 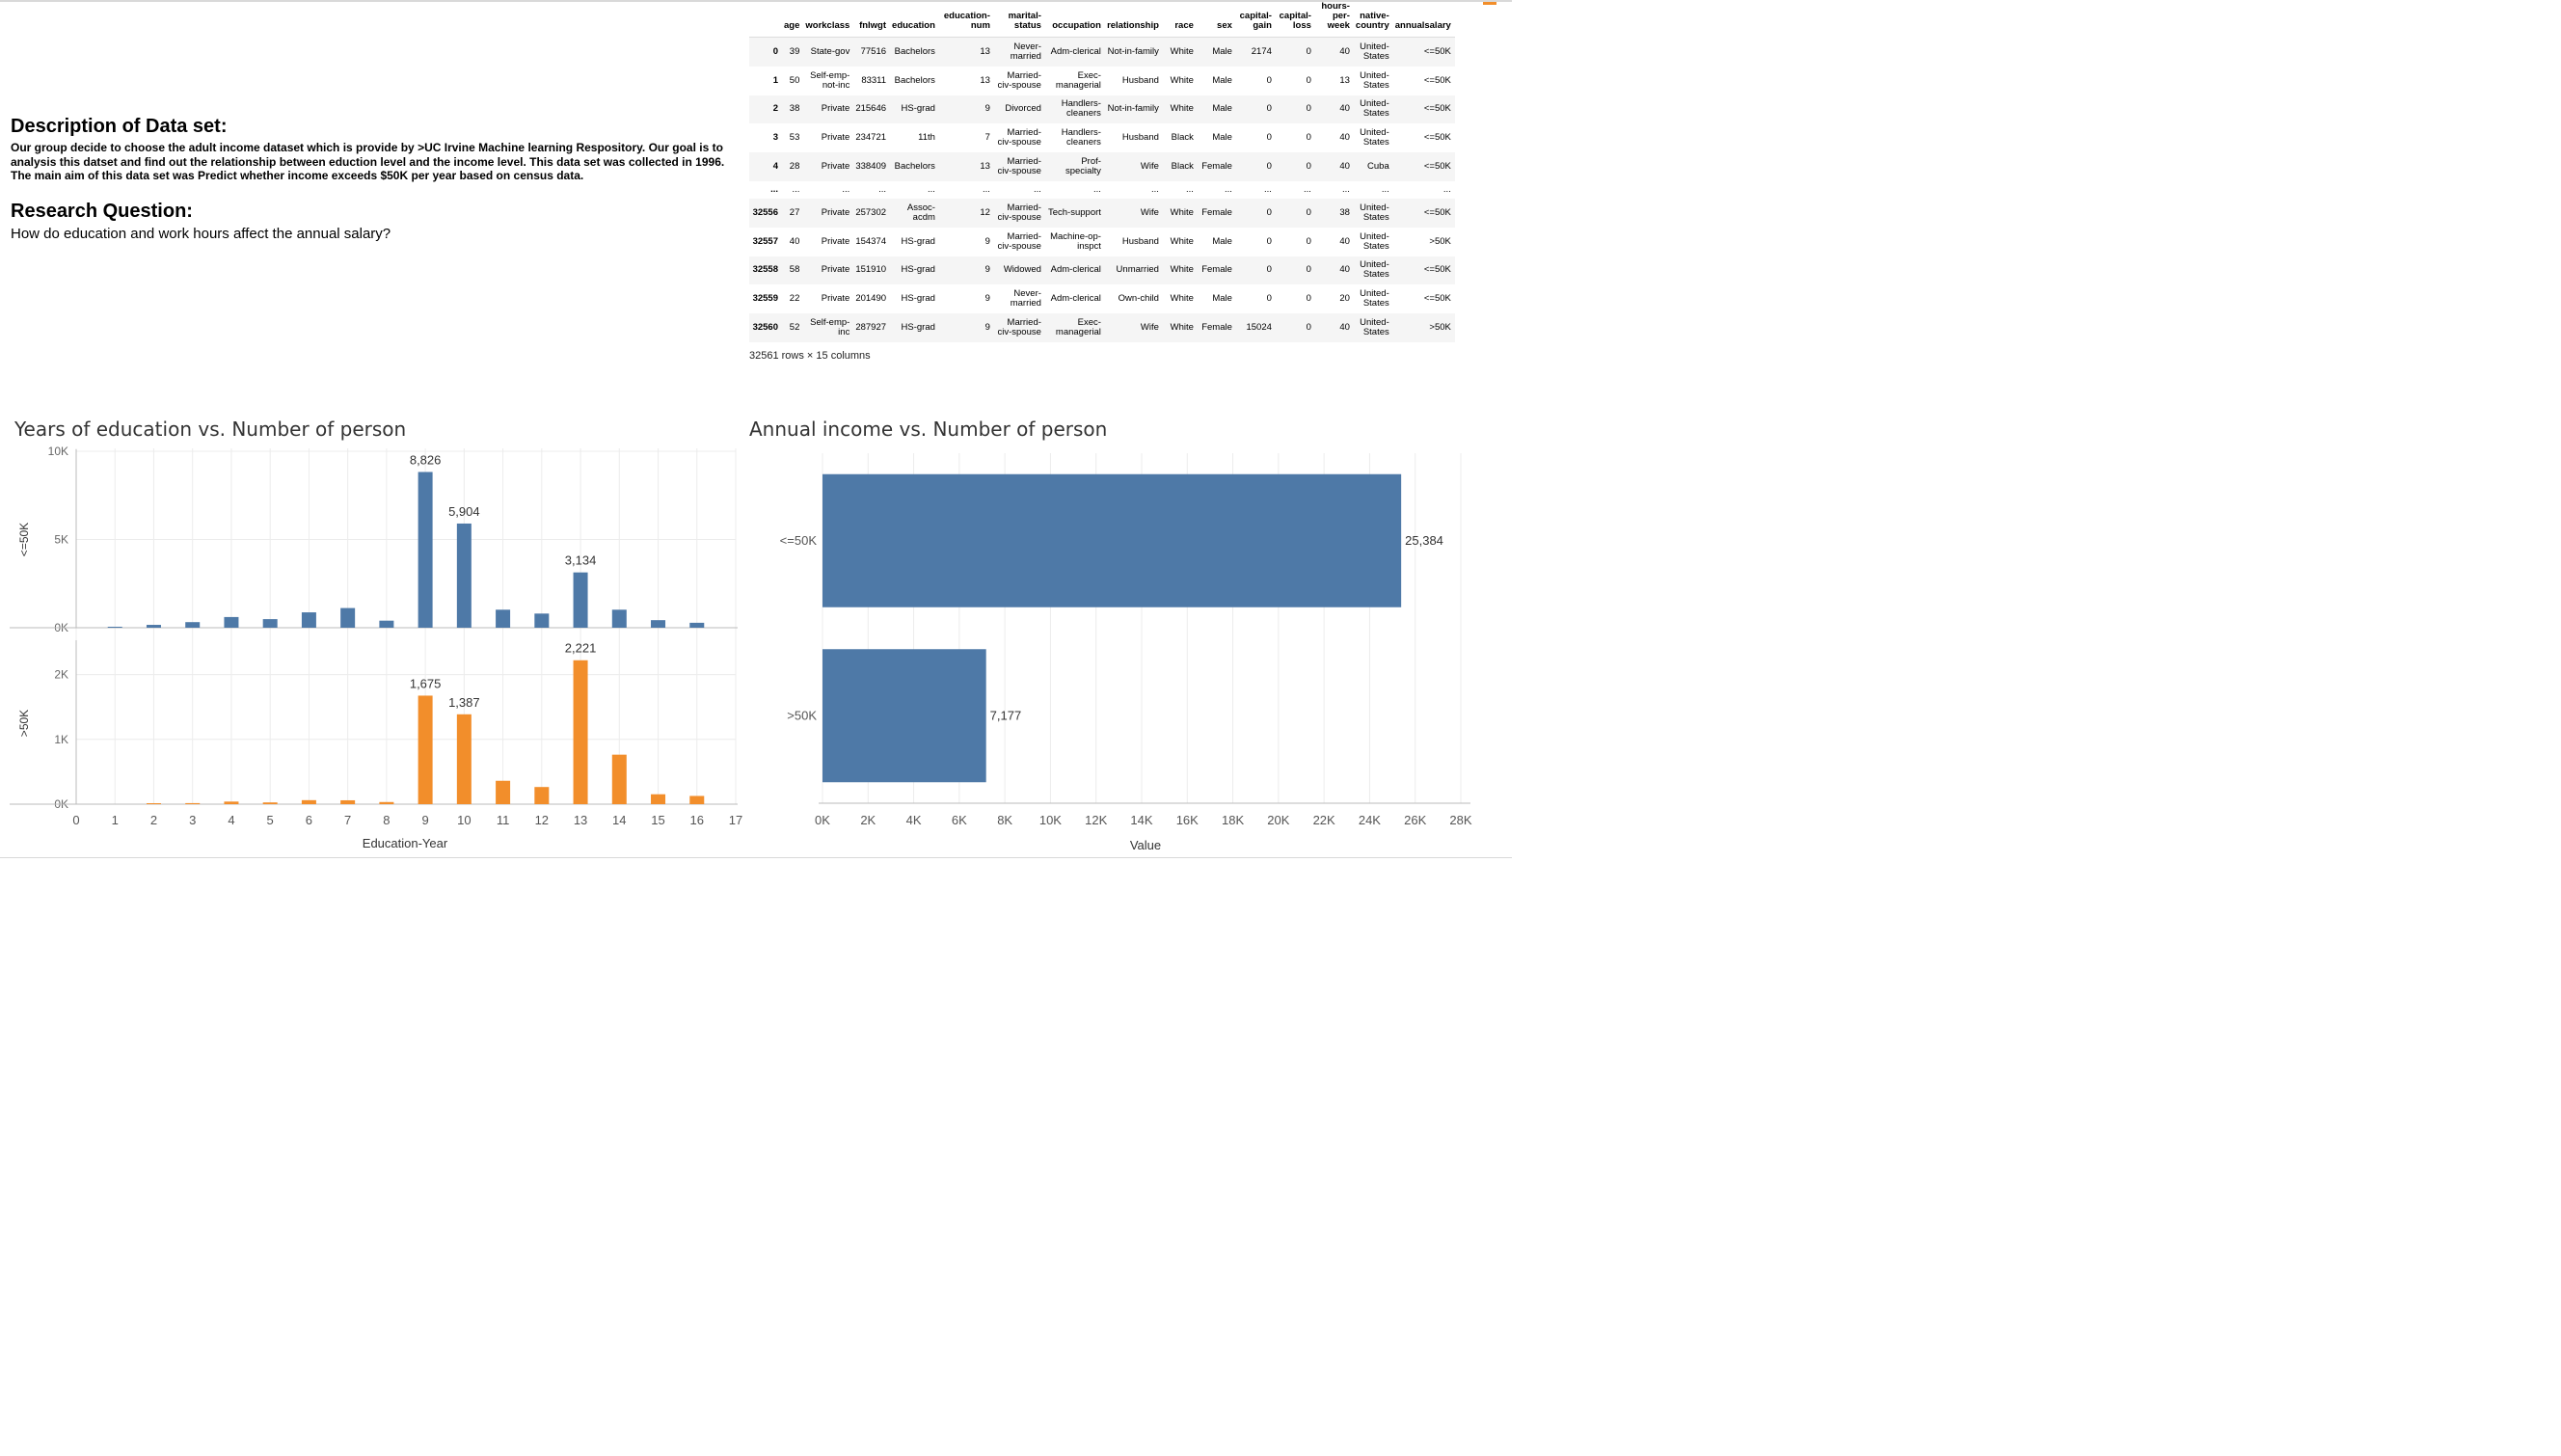 I want to click on table-cell: 201490, so click(x=871, y=299).